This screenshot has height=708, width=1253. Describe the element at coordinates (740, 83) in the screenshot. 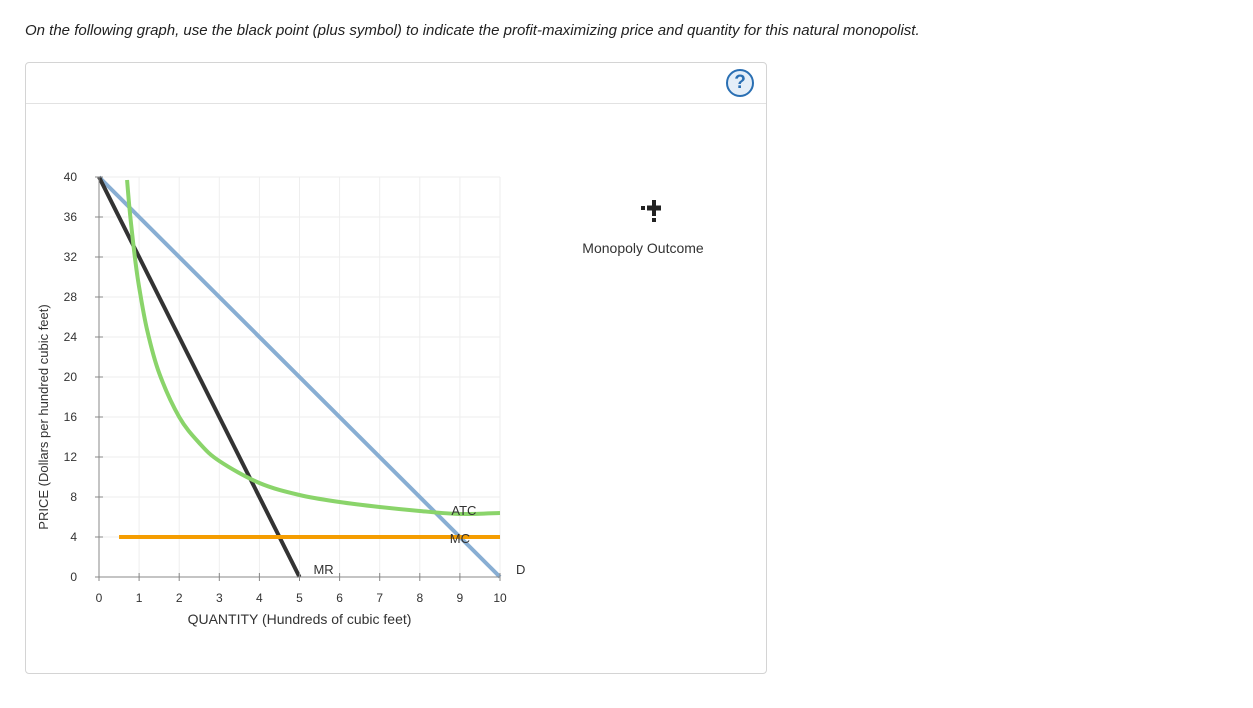

I see `help-icon: ?` at that location.